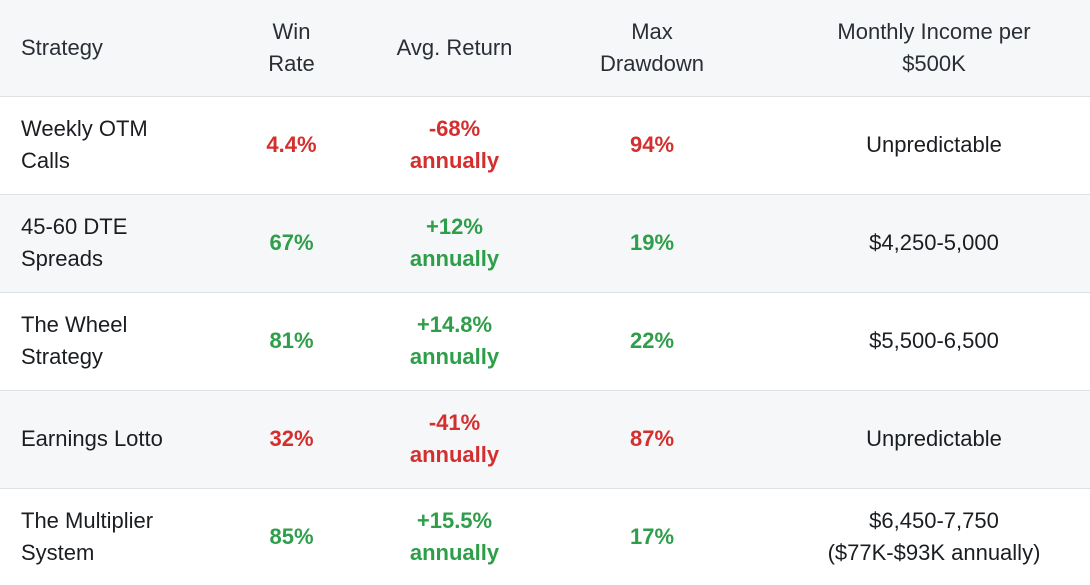  Describe the element at coordinates (454, 536) in the screenshot. I see `cell-avg-return: +15.5% annually` at that location.